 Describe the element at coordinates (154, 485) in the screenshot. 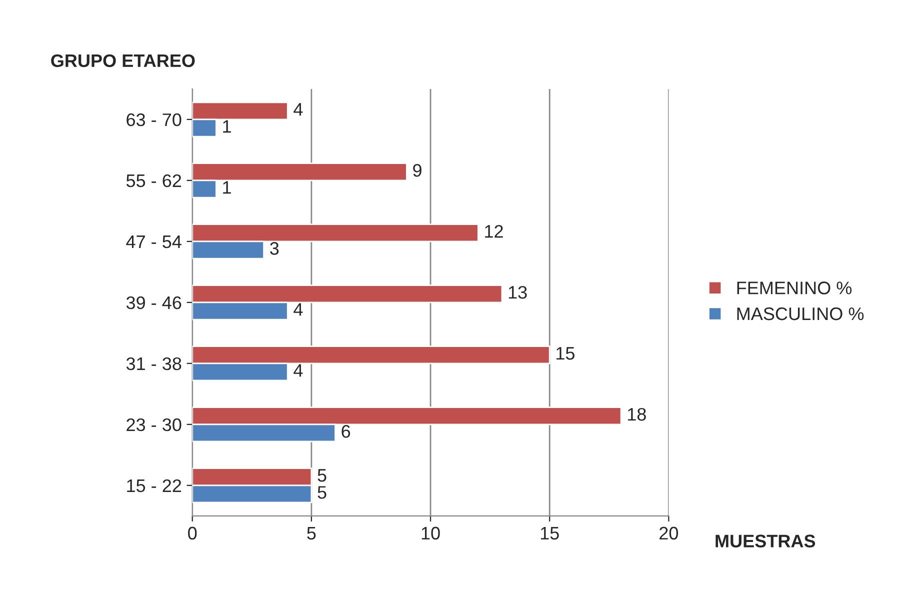

I see `y-tick-label: 15 - 22` at that location.